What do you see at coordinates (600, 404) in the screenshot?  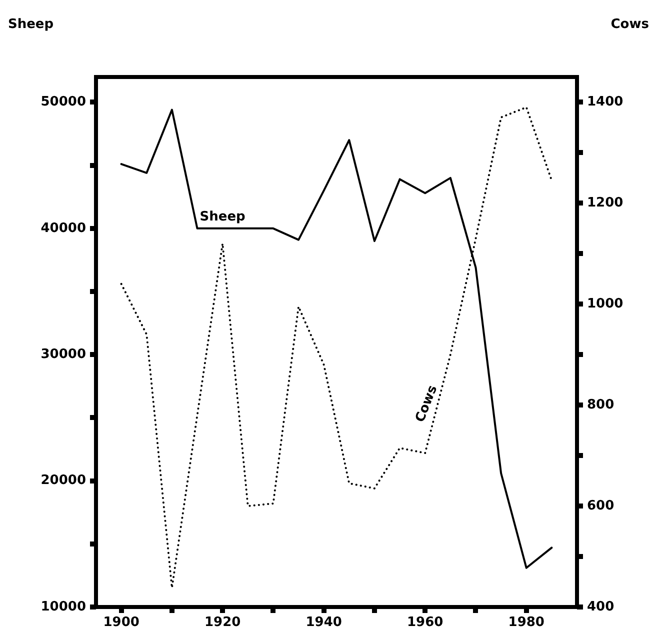 I see `y2-tick-label: 800` at bounding box center [600, 404].